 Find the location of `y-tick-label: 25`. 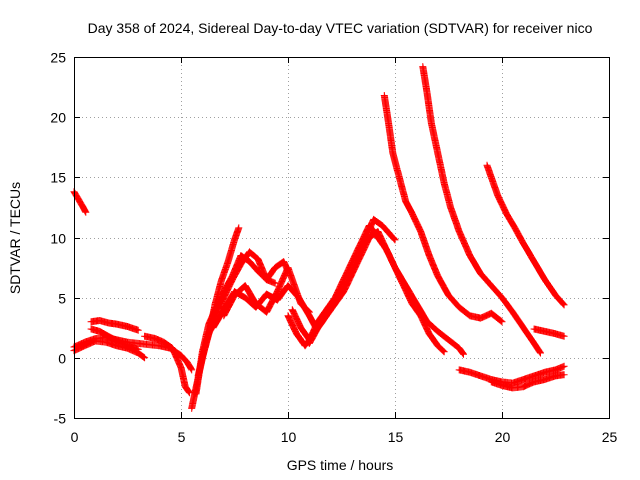

y-tick-label: 25 is located at coordinates (58, 58).